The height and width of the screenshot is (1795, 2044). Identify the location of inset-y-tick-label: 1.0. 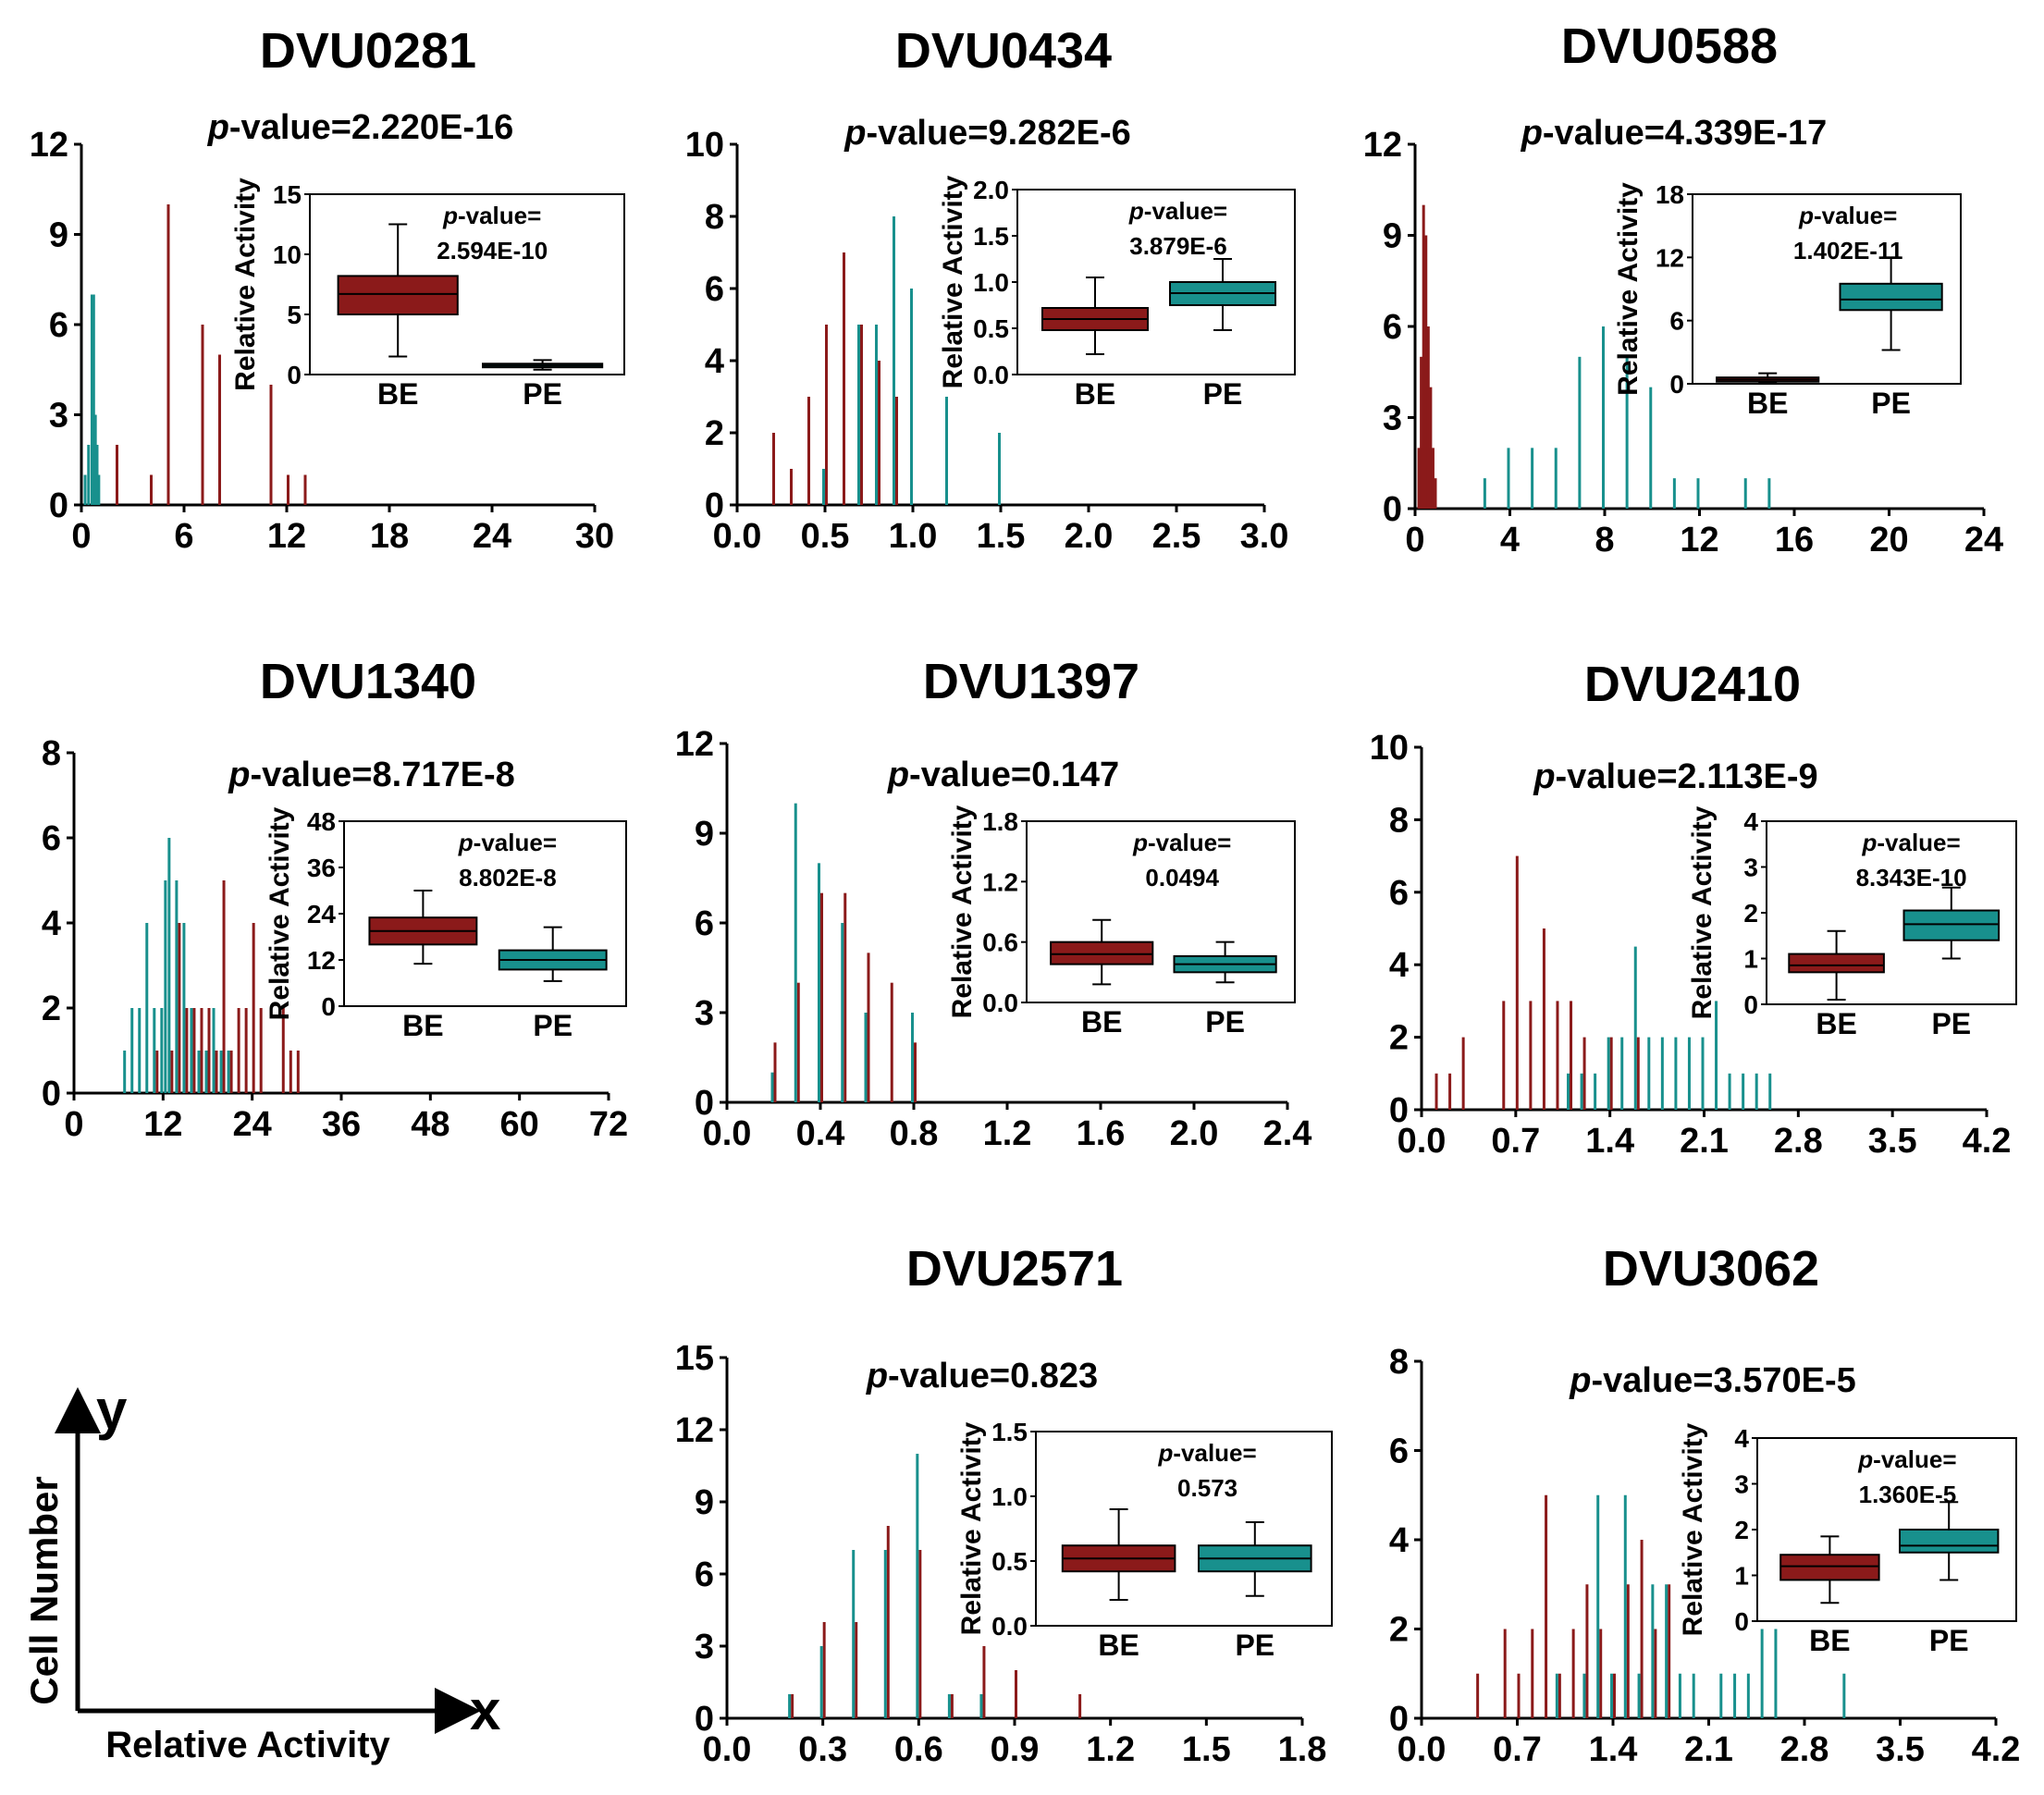
(991, 282).